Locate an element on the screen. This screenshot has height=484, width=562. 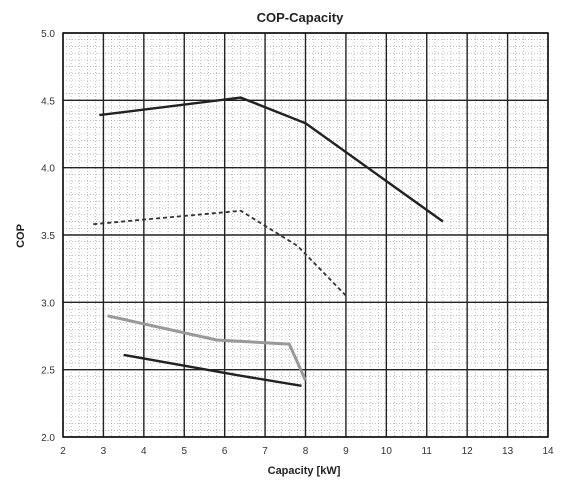
x-axis-title: Capacity [kW] is located at coordinates (304, 471).